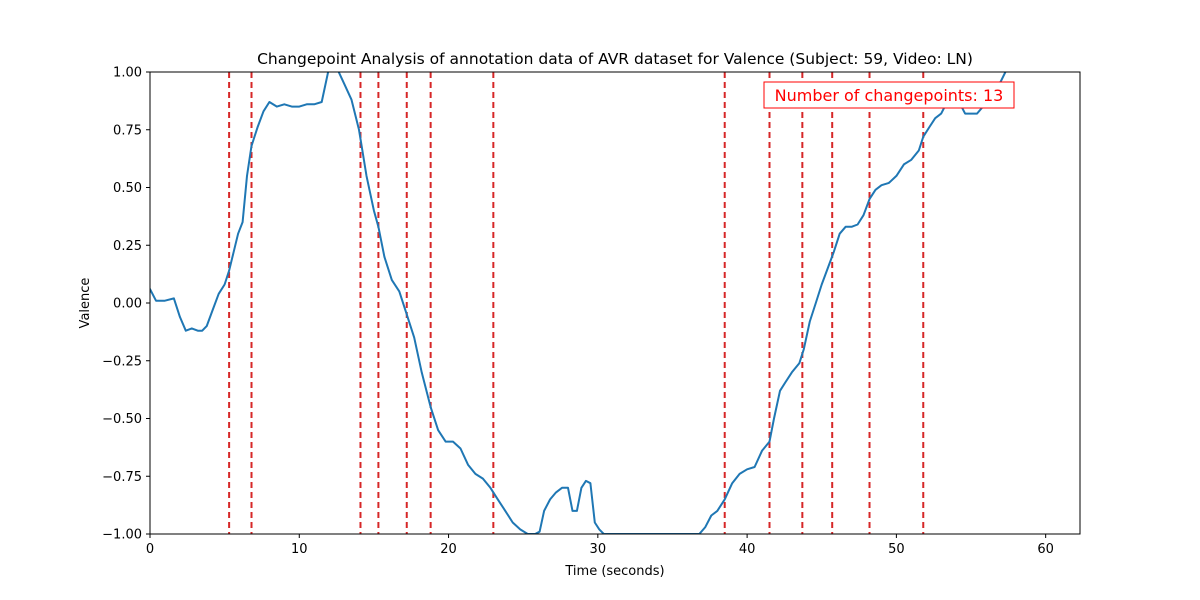 The height and width of the screenshot is (600, 1200). What do you see at coordinates (127, 188) in the screenshot?
I see `y-tick-label: 0.50` at bounding box center [127, 188].